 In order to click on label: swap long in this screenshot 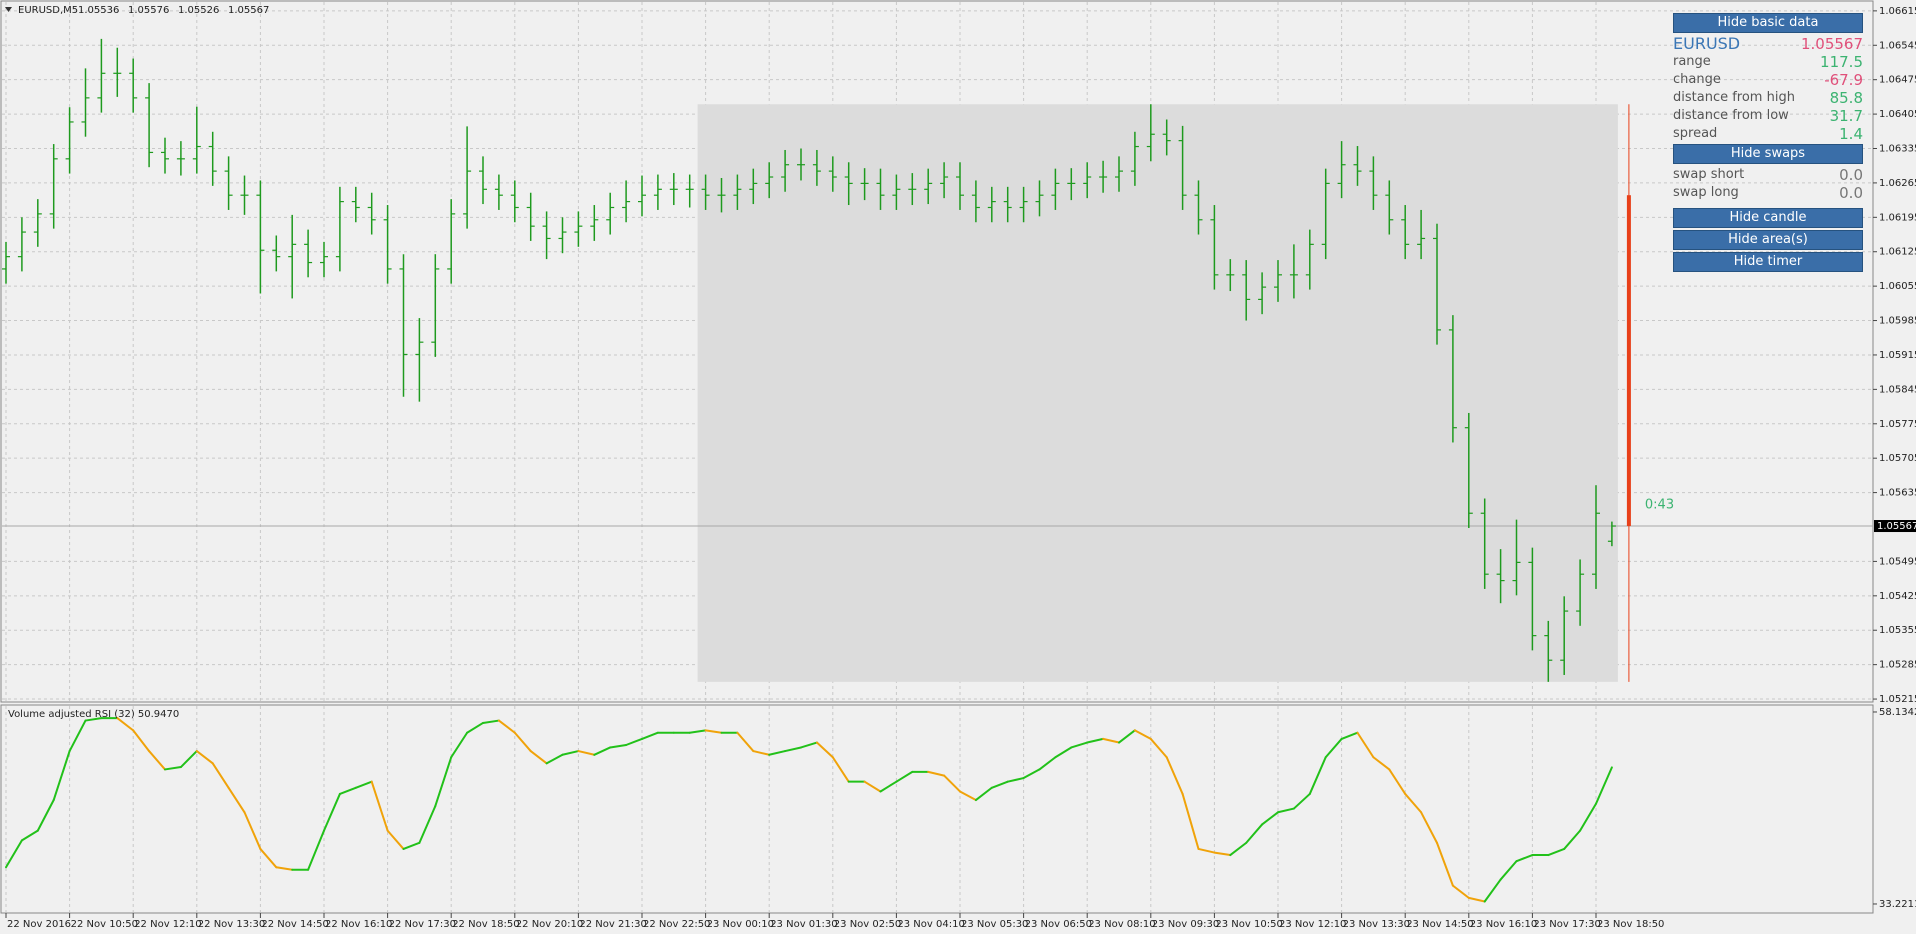, I will do `click(1706, 192)`.